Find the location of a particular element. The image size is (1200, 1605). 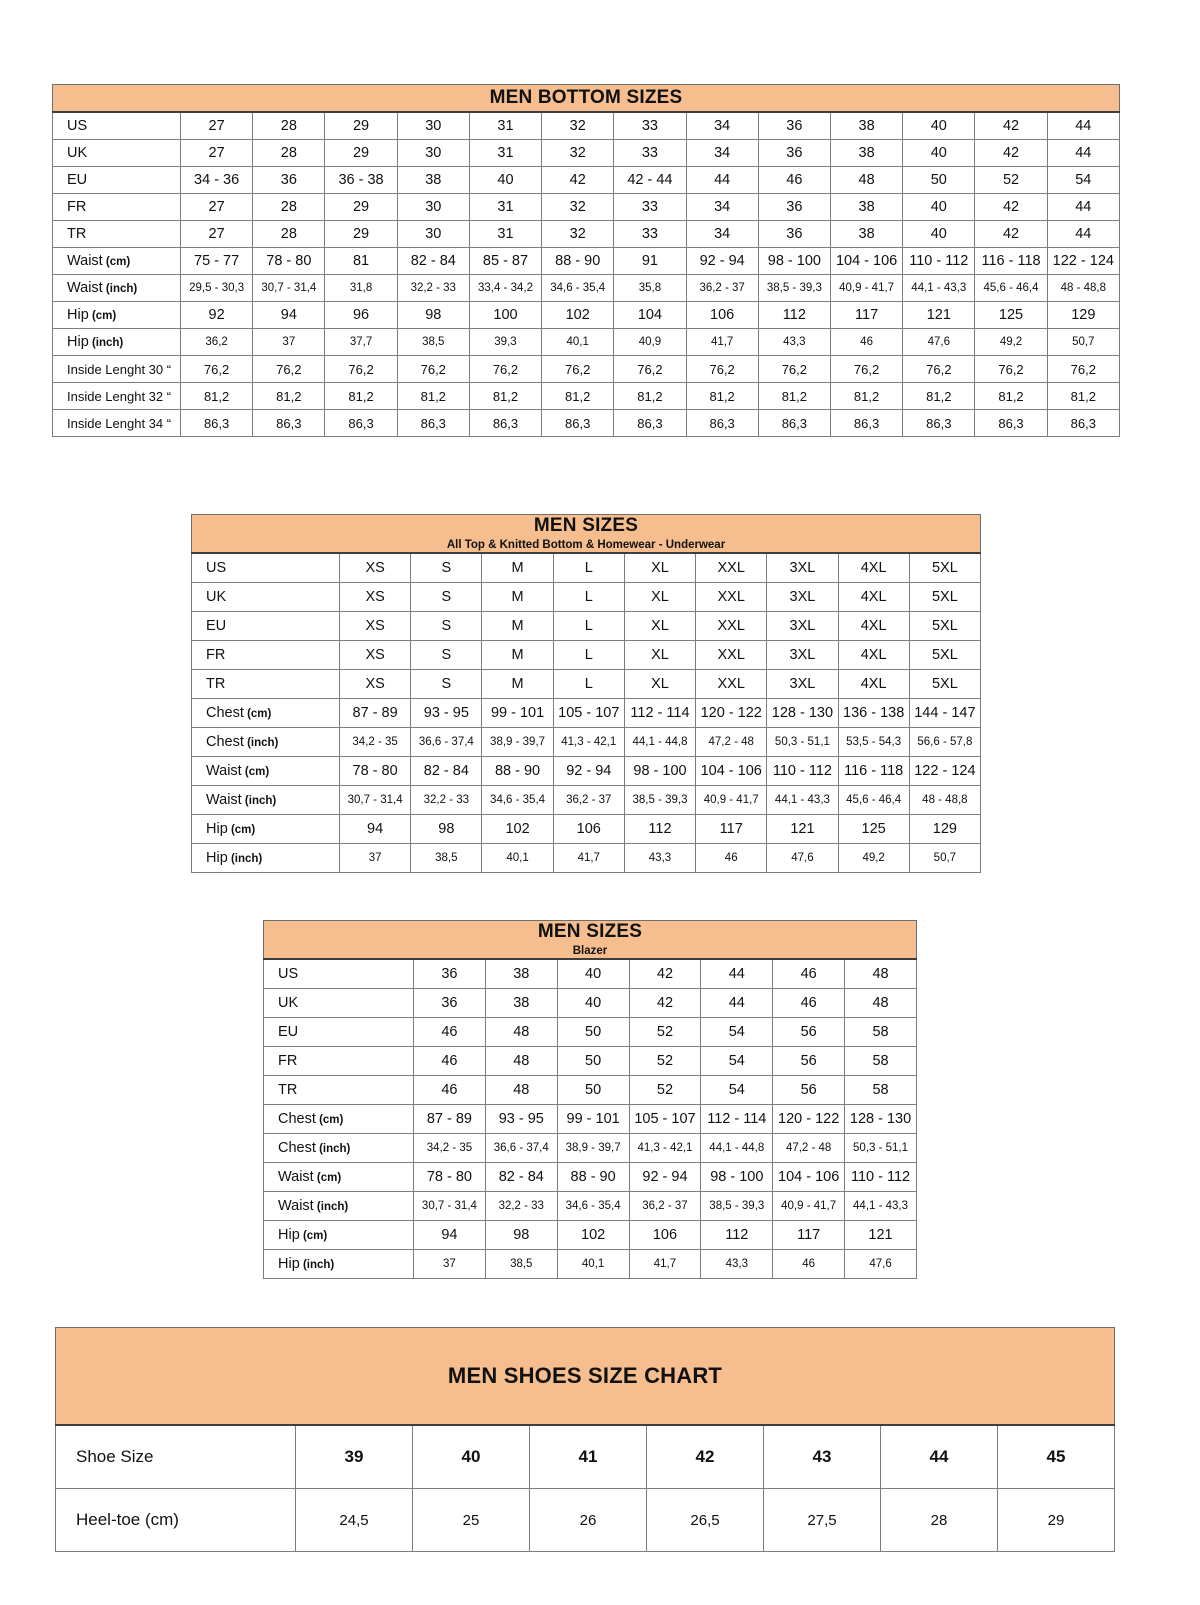

cell-value: 104 - 106 is located at coordinates (866, 261).